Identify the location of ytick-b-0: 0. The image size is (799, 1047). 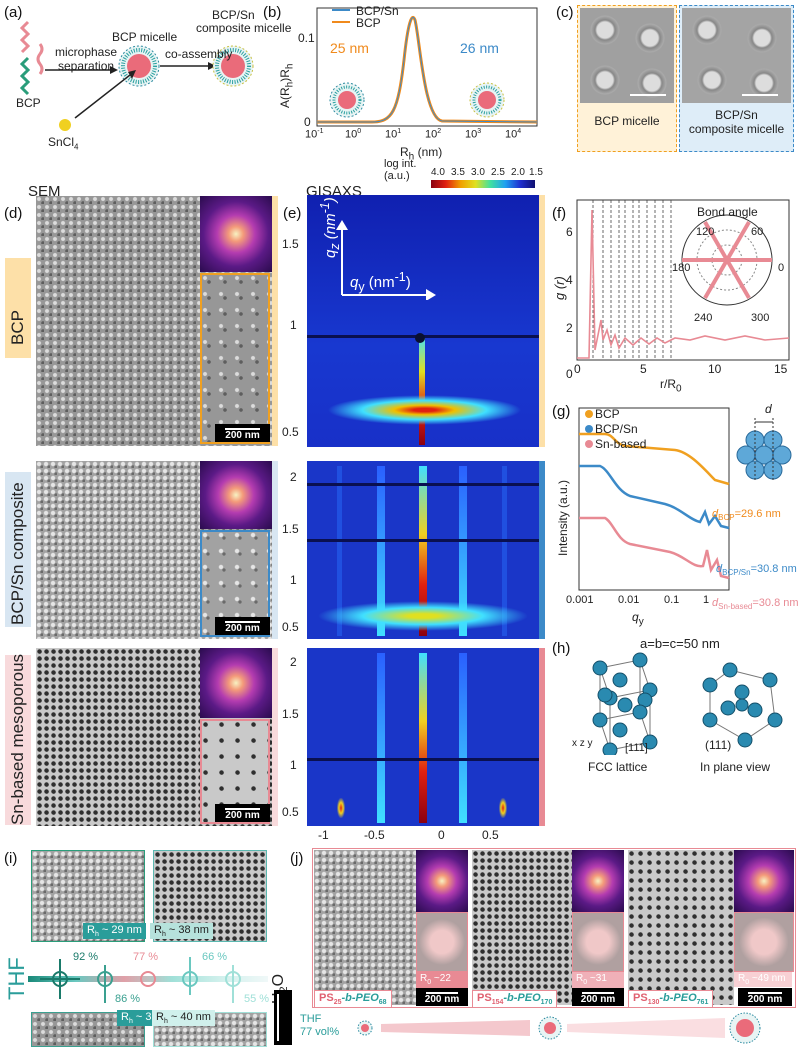
(307, 122).